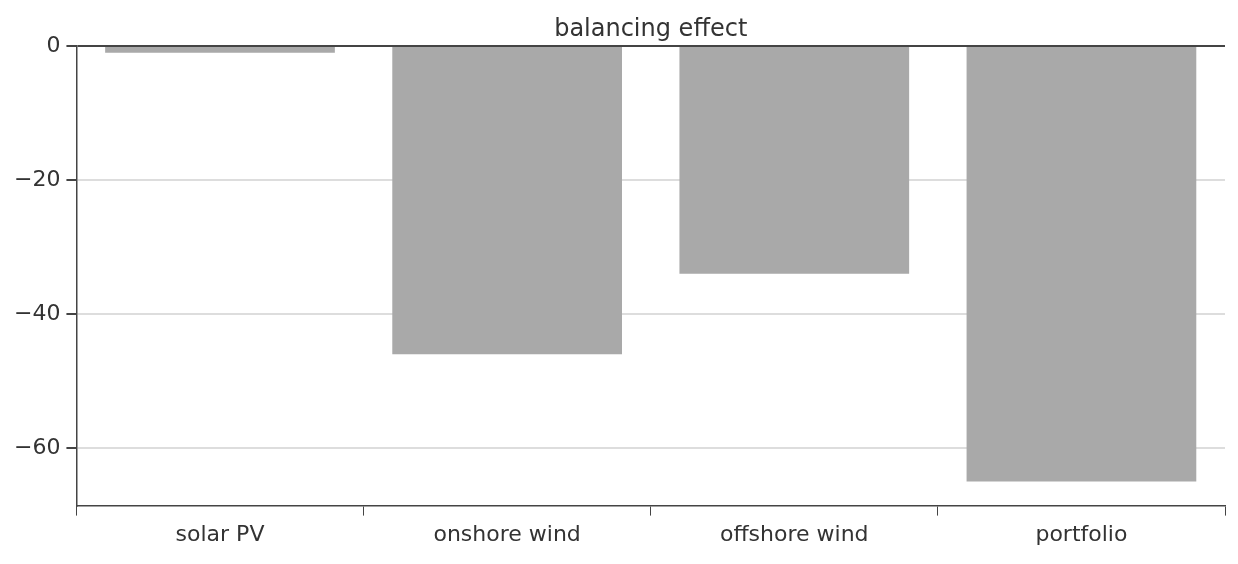  Describe the element at coordinates (220, 533) in the screenshot. I see `x-tick-label: solar PV` at that location.